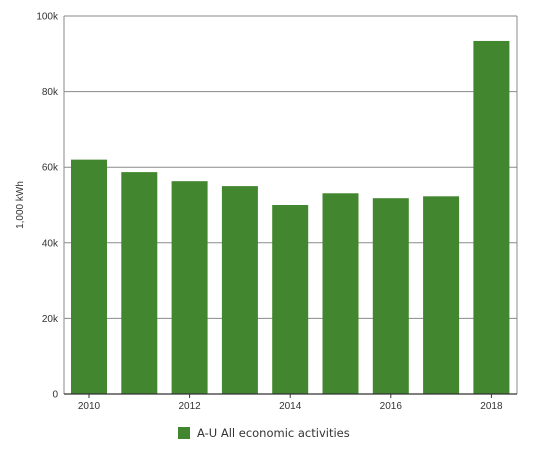  What do you see at coordinates (239, 290) in the screenshot?
I see `bar-2013` at bounding box center [239, 290].